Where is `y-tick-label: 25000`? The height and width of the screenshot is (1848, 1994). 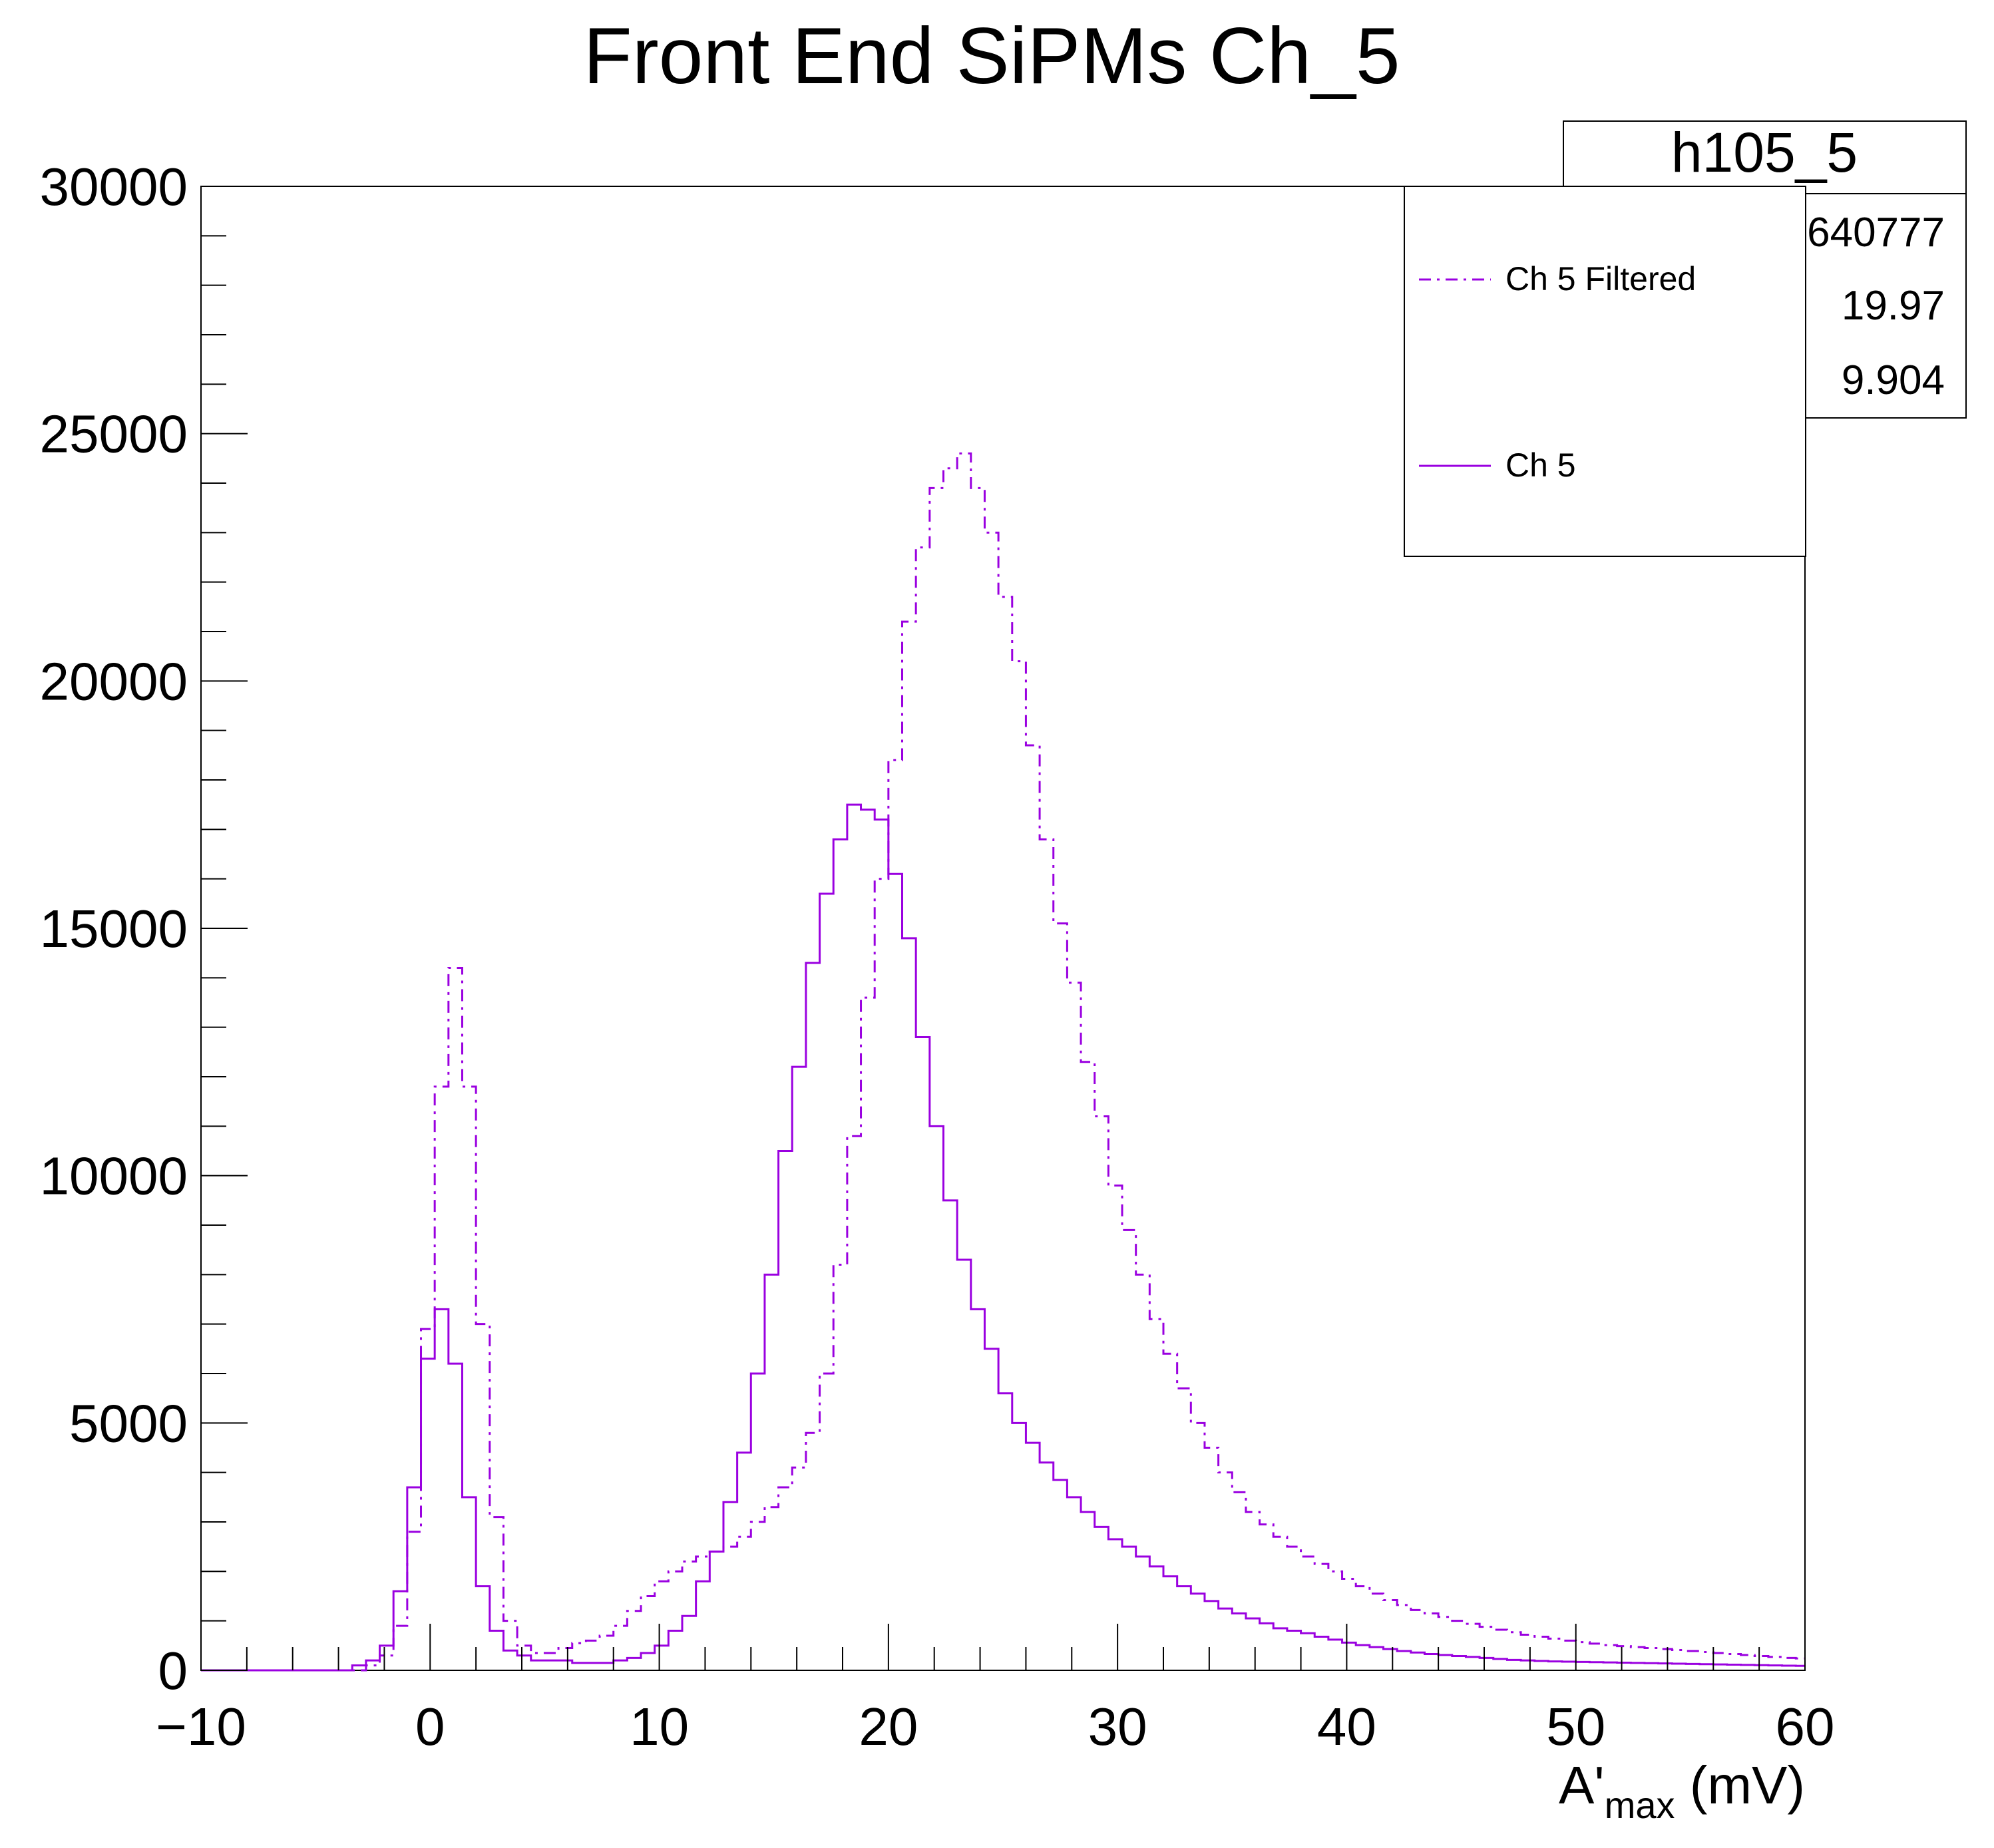 y-tick-label: 25000 is located at coordinates (114, 434).